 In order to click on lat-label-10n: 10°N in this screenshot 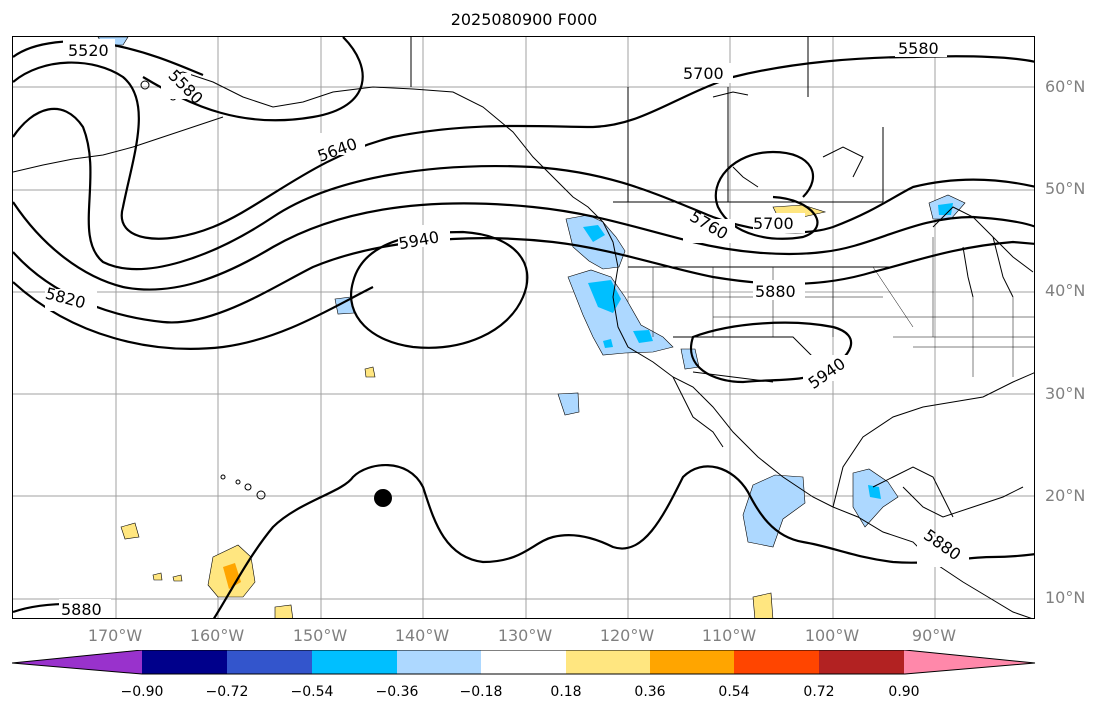, I will do `click(1065, 597)`.